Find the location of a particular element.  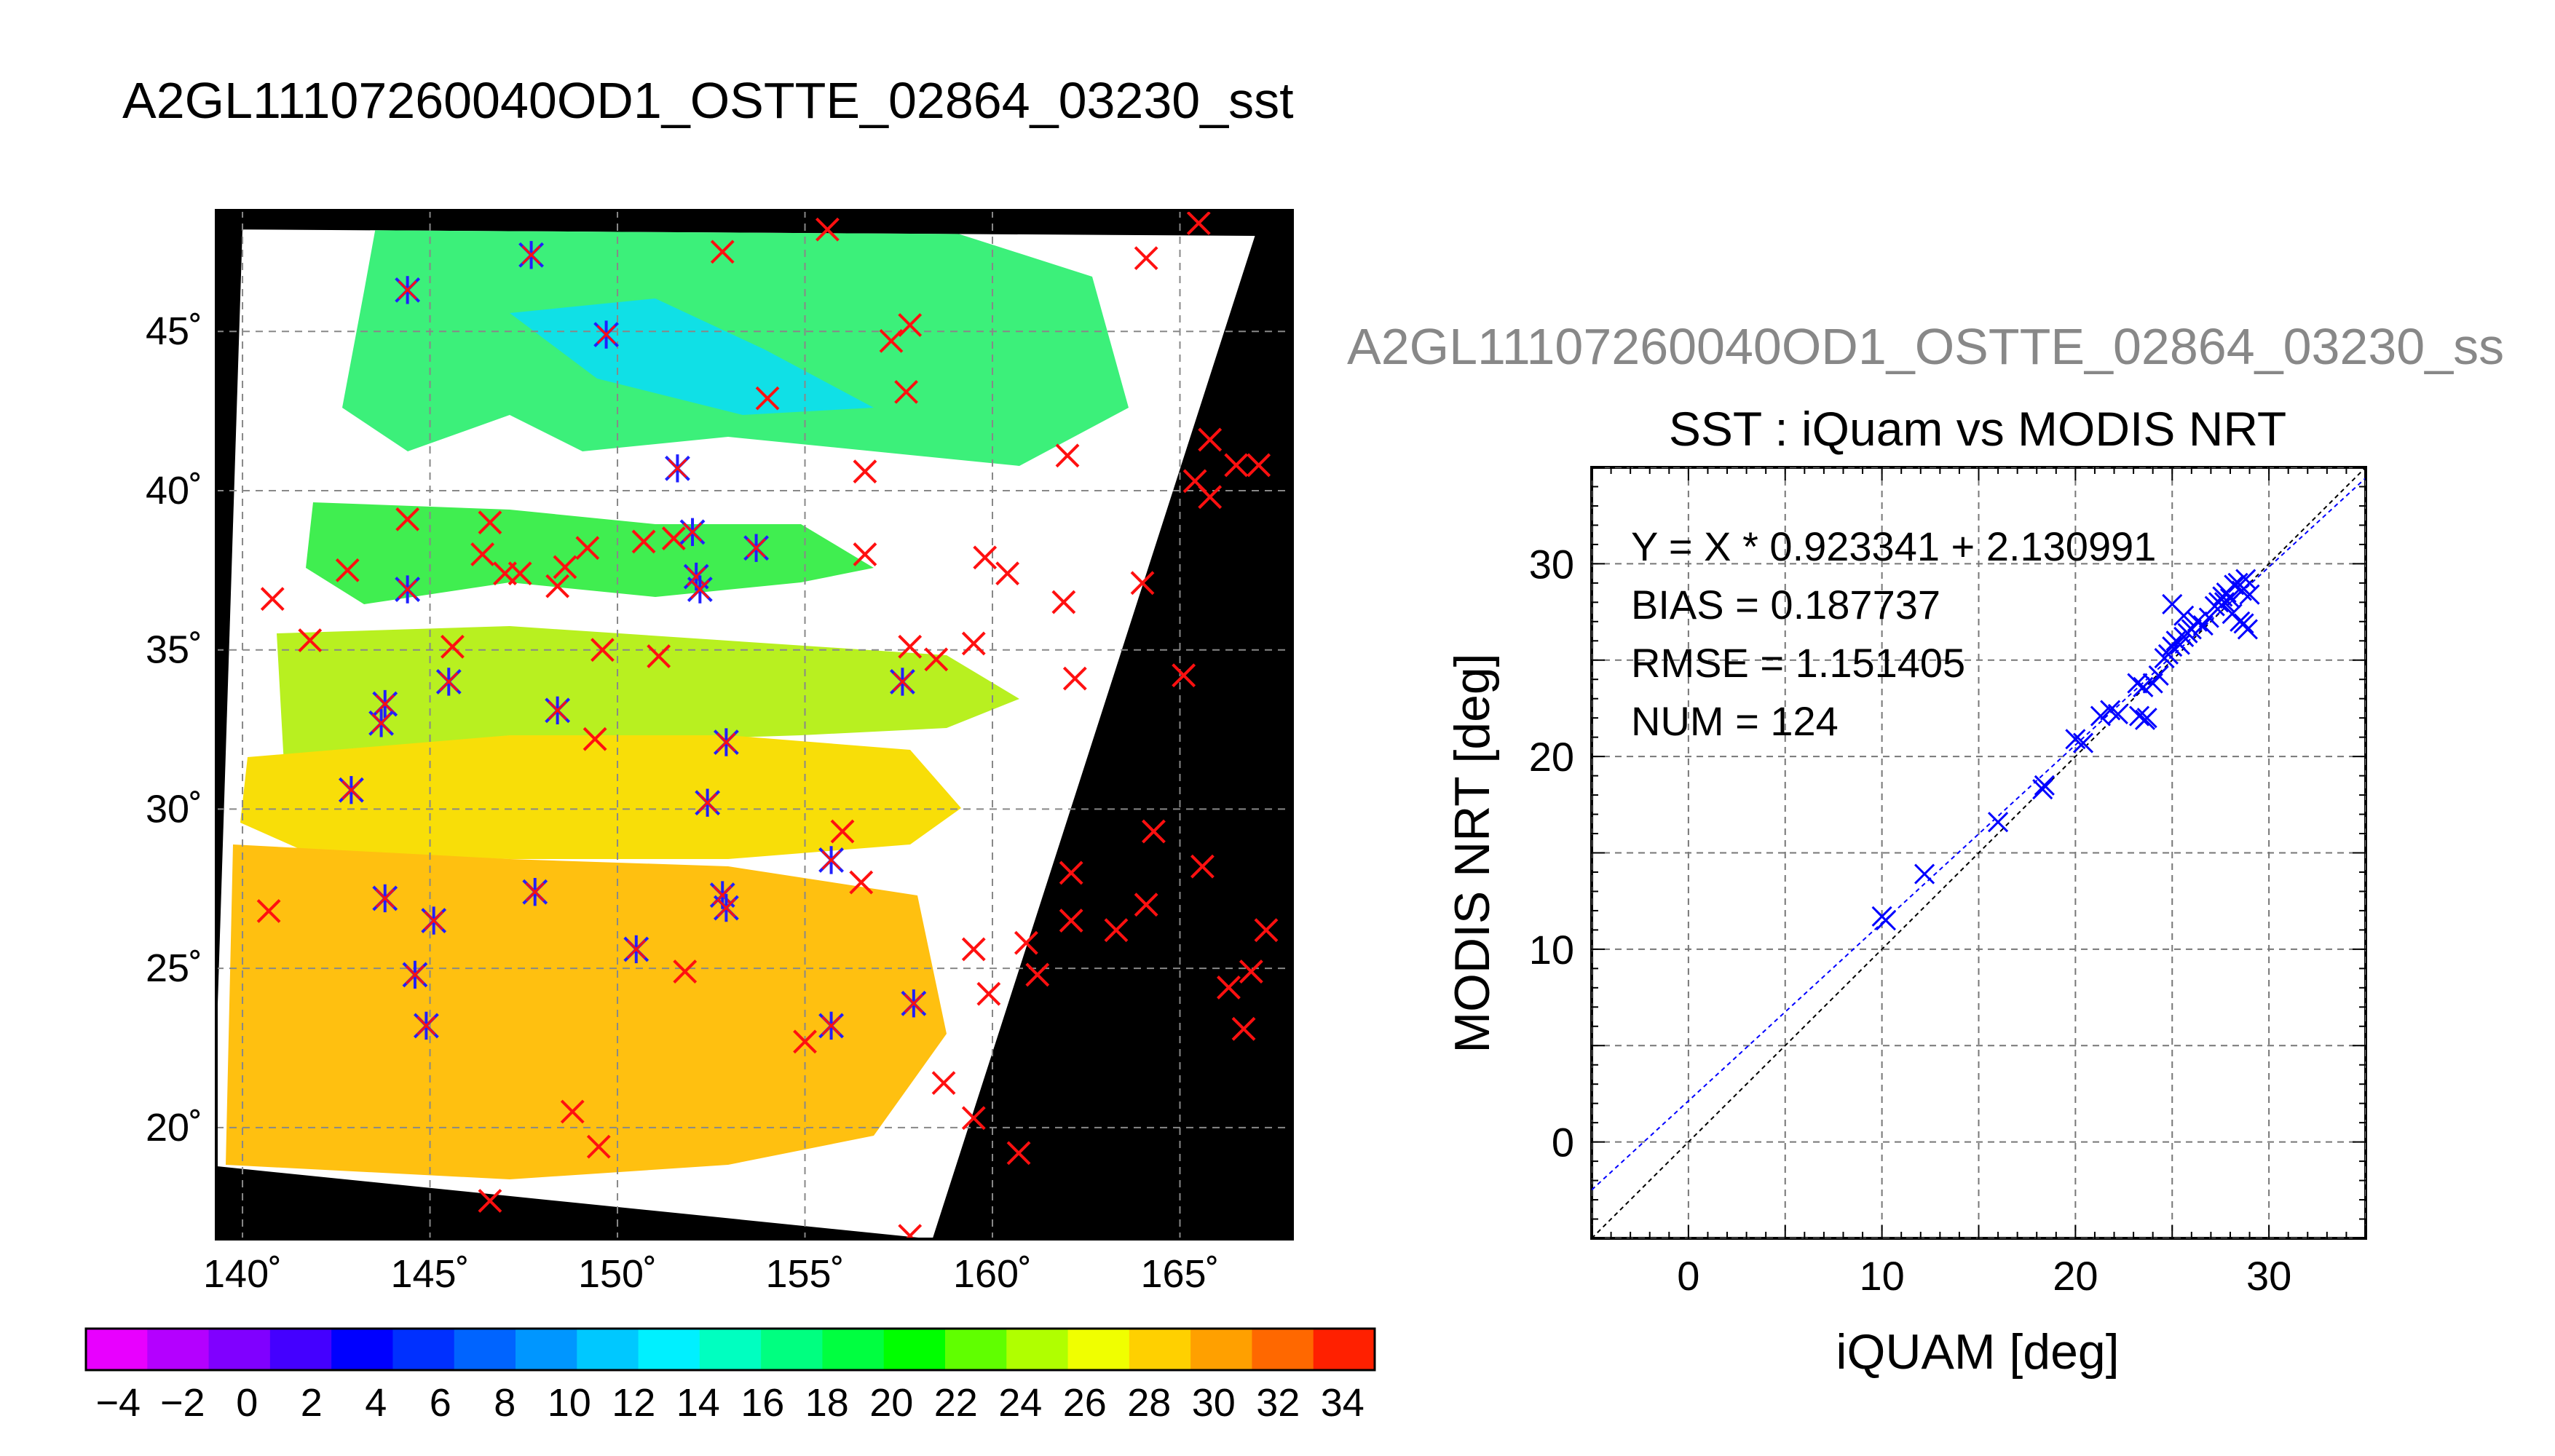

scatter-annotation-line: BIAS = 0.187737 is located at coordinates (1785, 605).